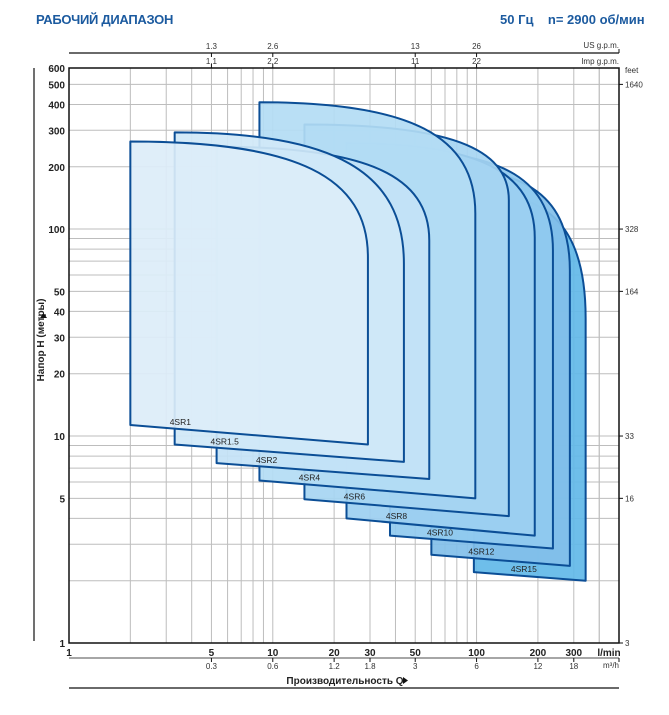 Image resolution: width=669 pixels, height=715 pixels. Describe the element at coordinates (405, 680) in the screenshot. I see `x-arrow-icon` at that location.